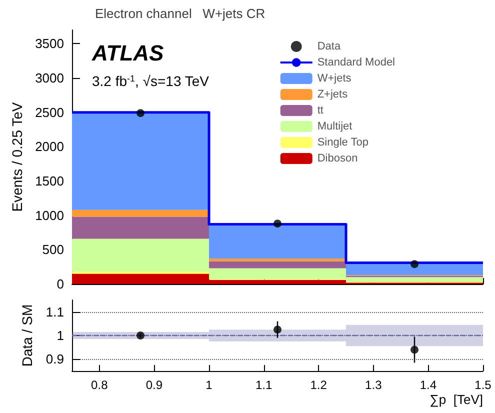 The width and height of the screenshot is (495, 413). I want to click on legend-label: Single Top, so click(343, 142).